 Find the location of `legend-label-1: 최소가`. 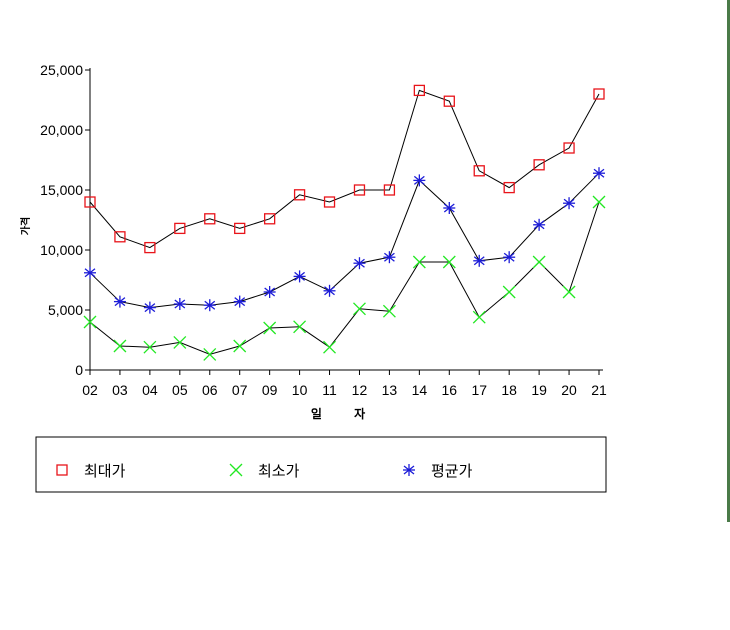

legend-label-1: 최소가 is located at coordinates (279, 471).